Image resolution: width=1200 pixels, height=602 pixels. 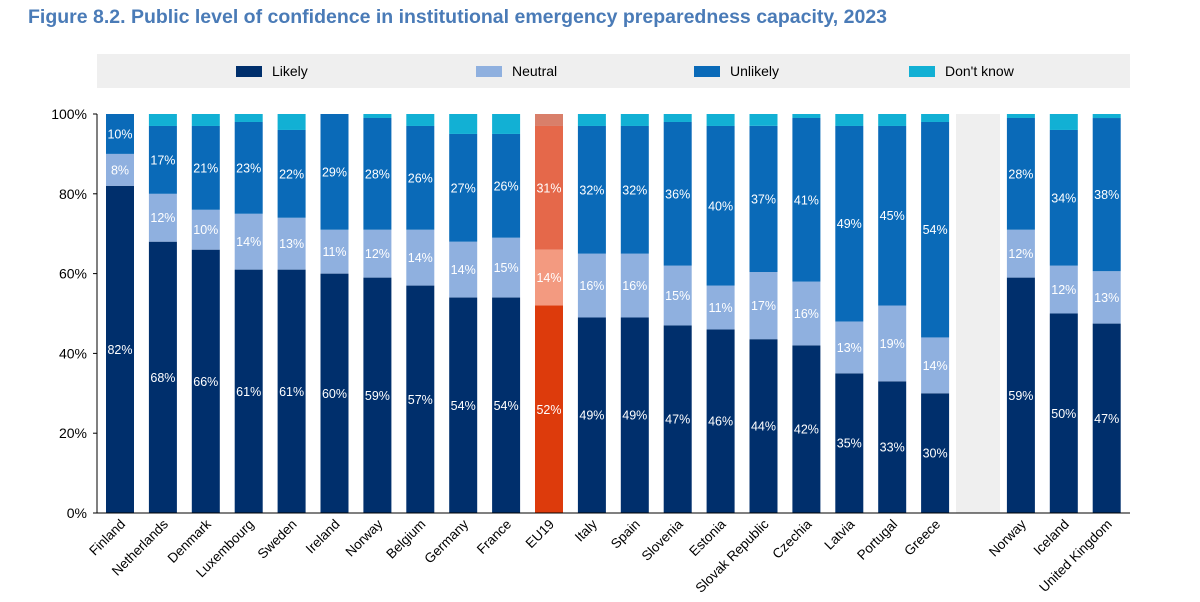 What do you see at coordinates (291, 392) in the screenshot?
I see `data-label-likely-4: 61%` at bounding box center [291, 392].